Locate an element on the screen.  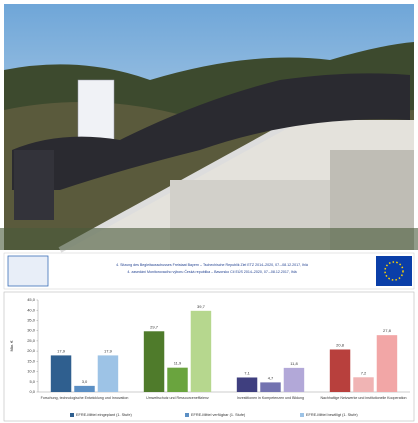
y-tick-label: 30,0 is located at coordinates (31, 330).